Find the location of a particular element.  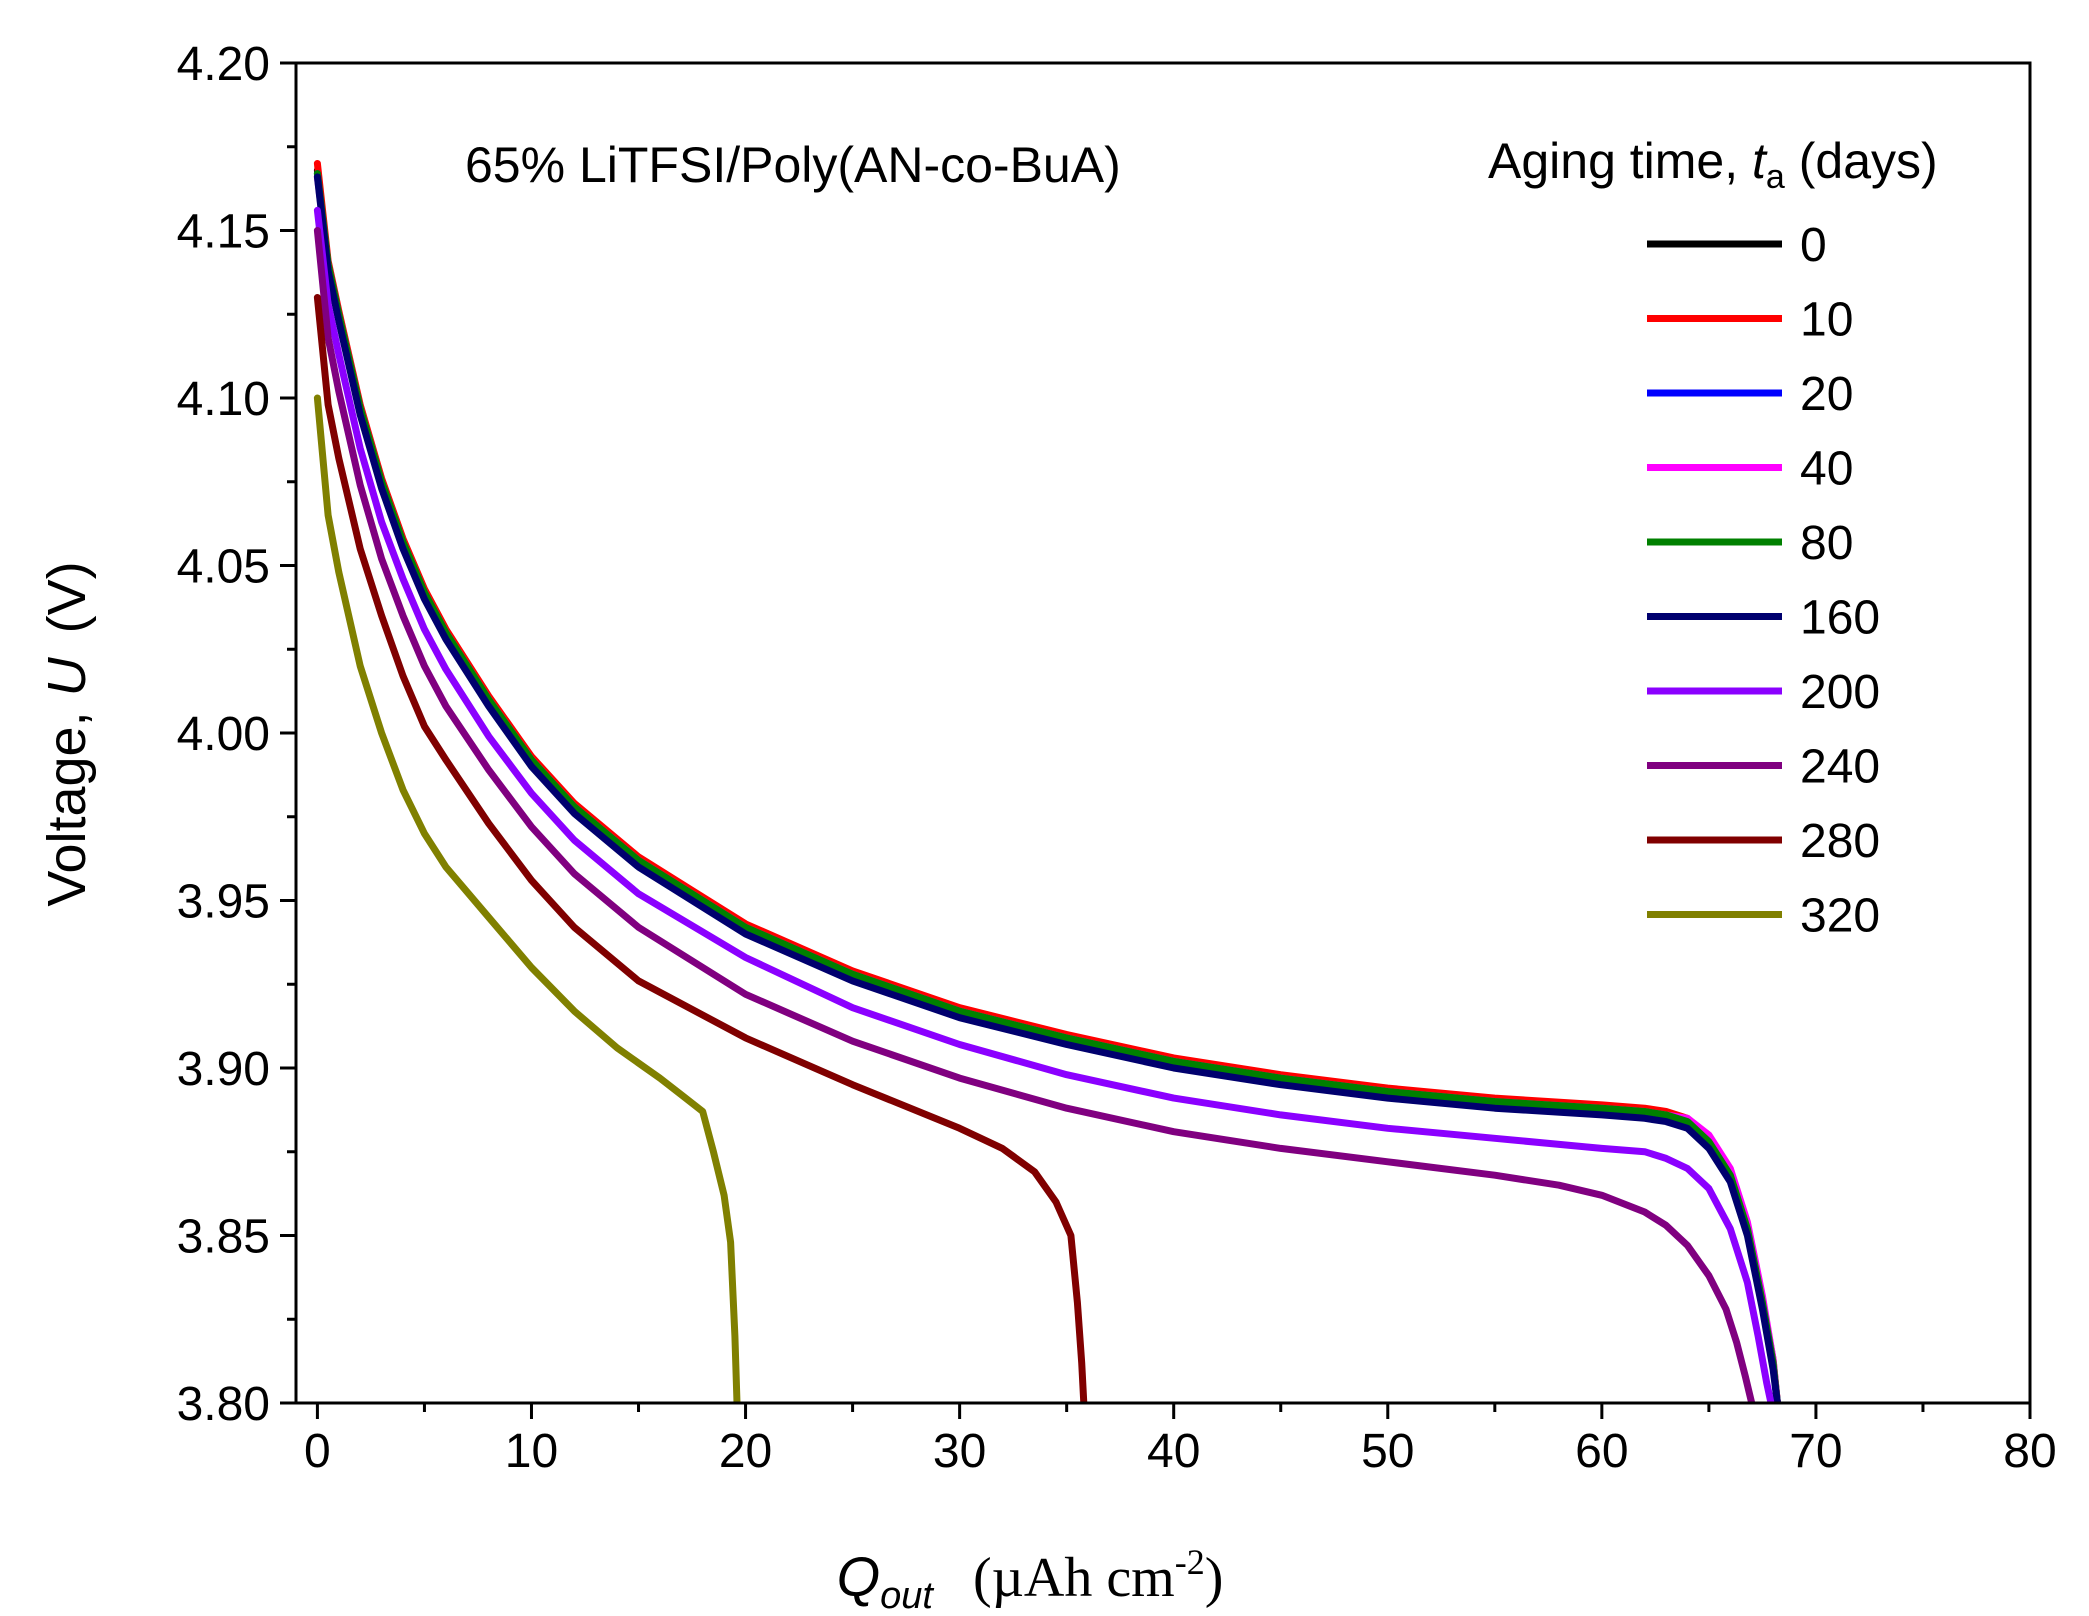

x-tick-label: 80 is located at coordinates (2029, 1451).